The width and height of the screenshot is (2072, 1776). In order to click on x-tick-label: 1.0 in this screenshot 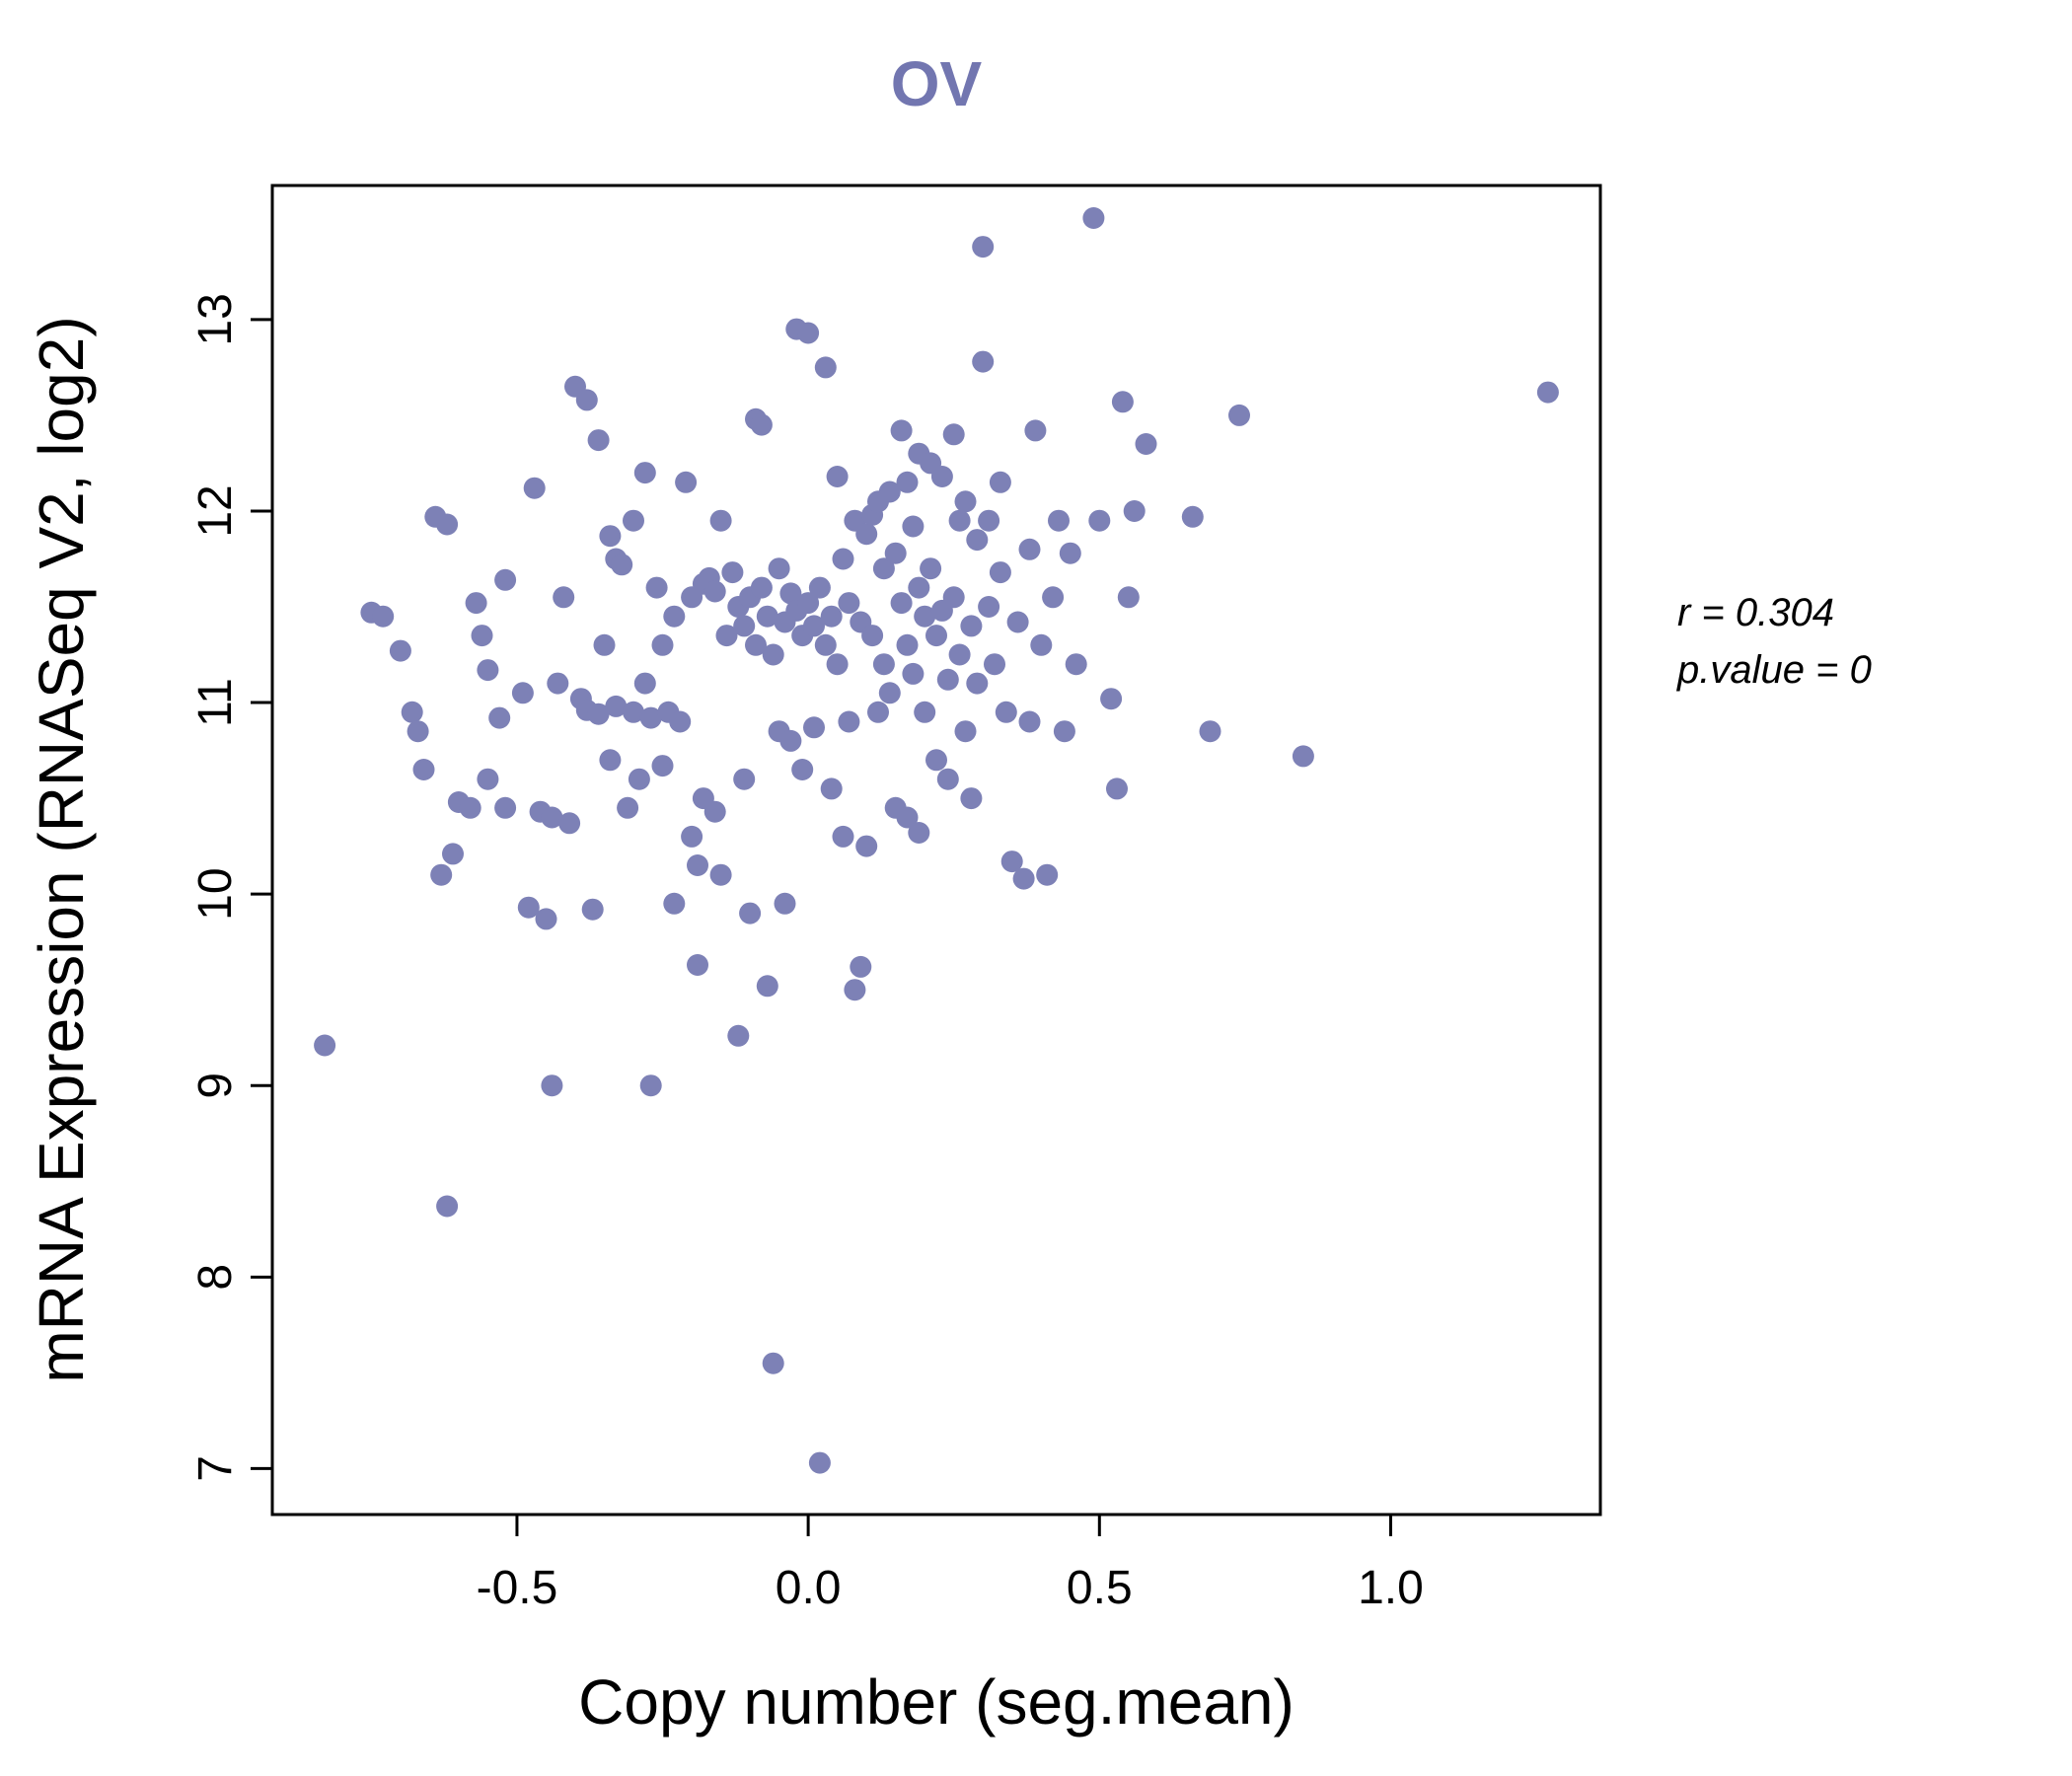, I will do `click(1391, 1588)`.